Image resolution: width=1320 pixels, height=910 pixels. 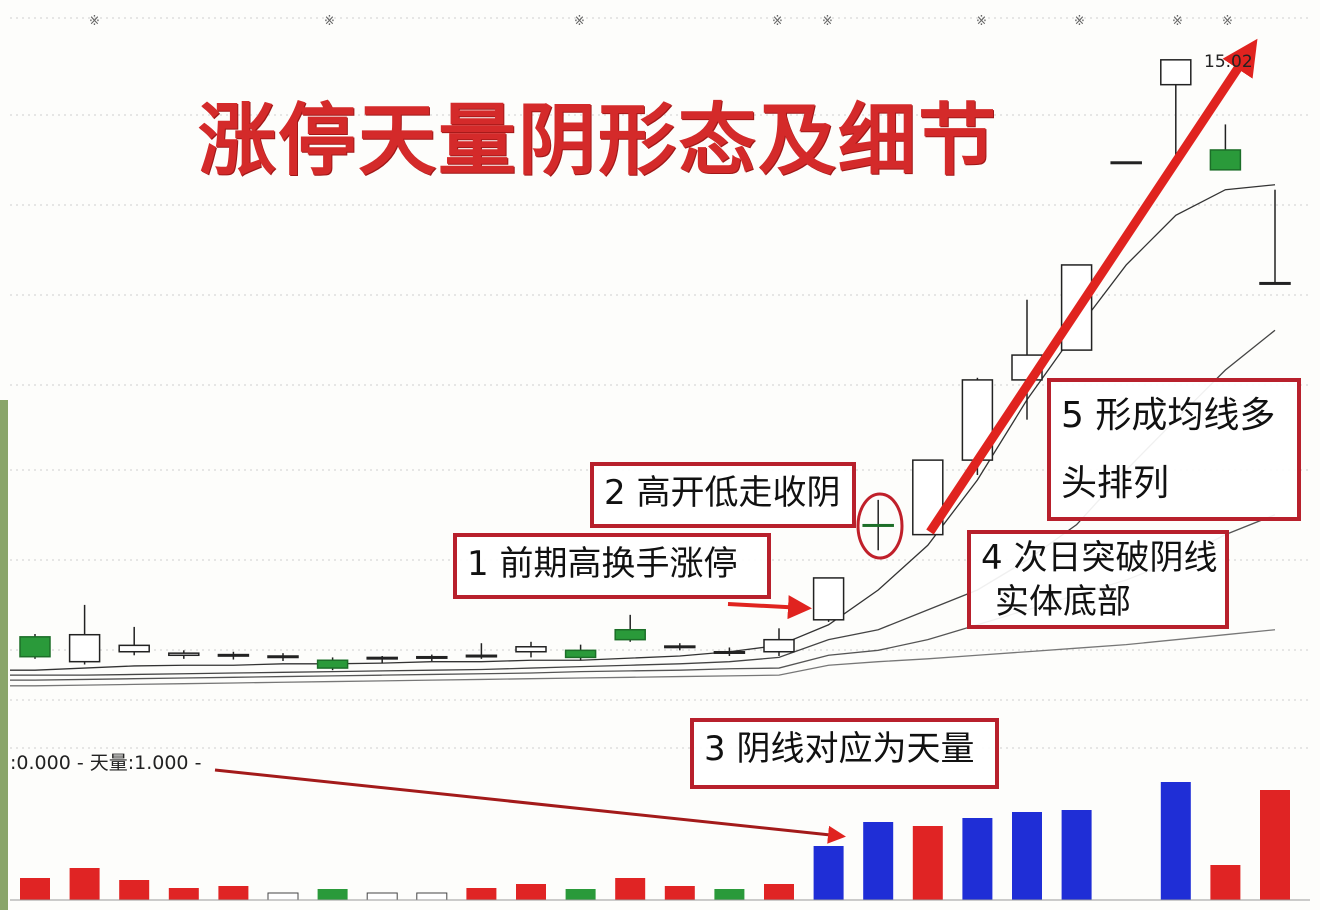 I want to click on annotation-5-line2: 头排列, so click(x=1115, y=483).